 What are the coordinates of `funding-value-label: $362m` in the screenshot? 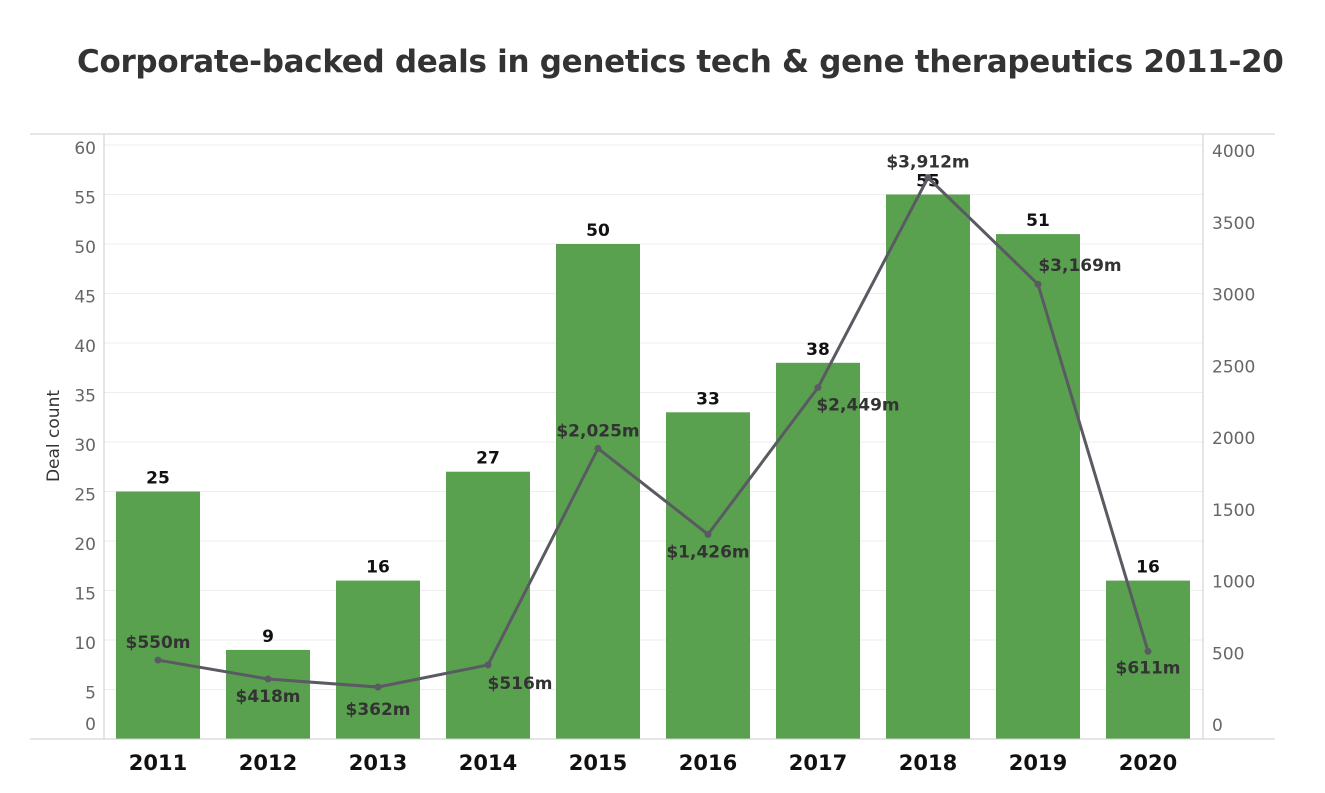 It's located at (377, 710).